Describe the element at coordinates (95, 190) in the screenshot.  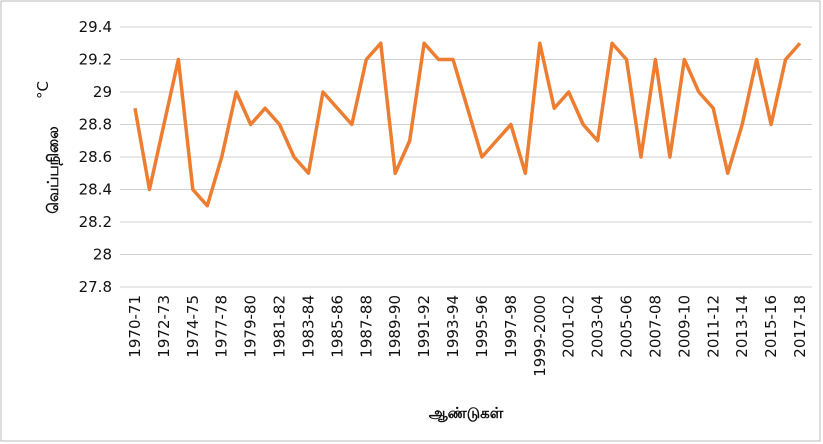
I see `y-tick-label: 28.4` at that location.